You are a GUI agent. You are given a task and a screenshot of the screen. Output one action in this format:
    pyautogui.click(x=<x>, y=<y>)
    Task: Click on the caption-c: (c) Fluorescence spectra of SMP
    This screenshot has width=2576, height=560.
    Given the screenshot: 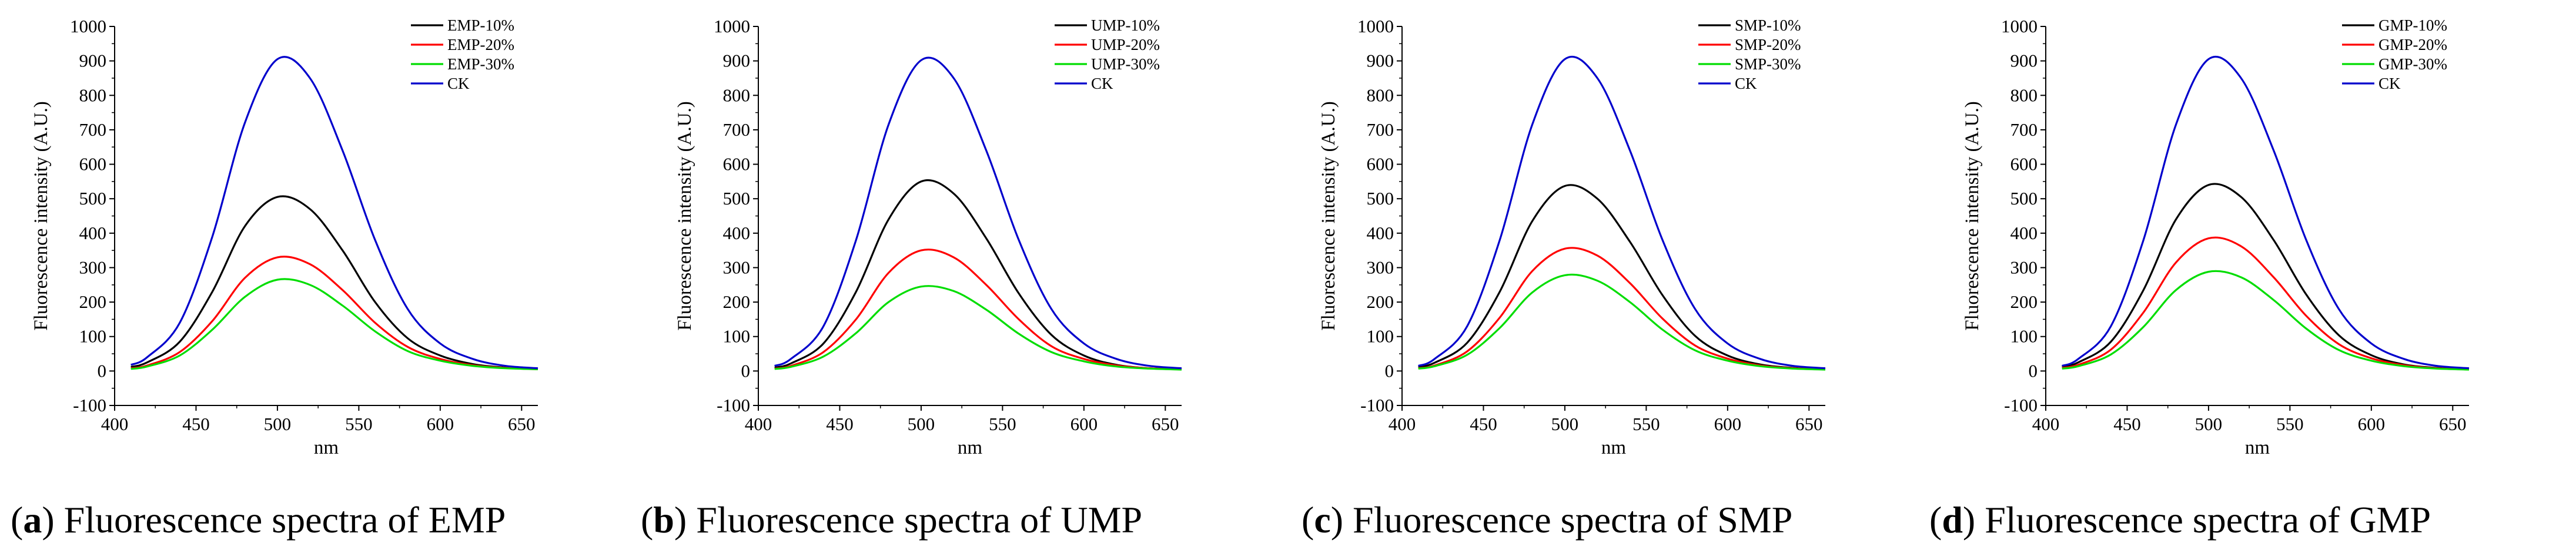 What is the action you would take?
    pyautogui.click(x=1547, y=520)
    